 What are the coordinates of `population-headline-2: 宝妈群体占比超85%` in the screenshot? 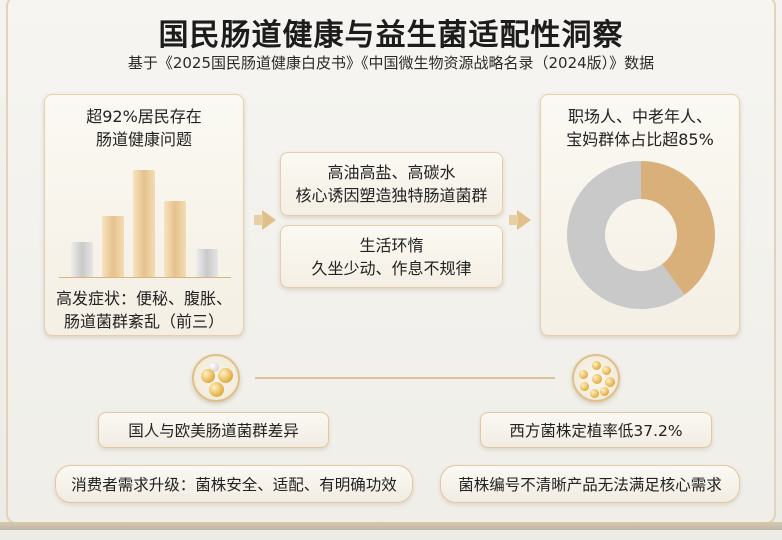 It's located at (640, 139).